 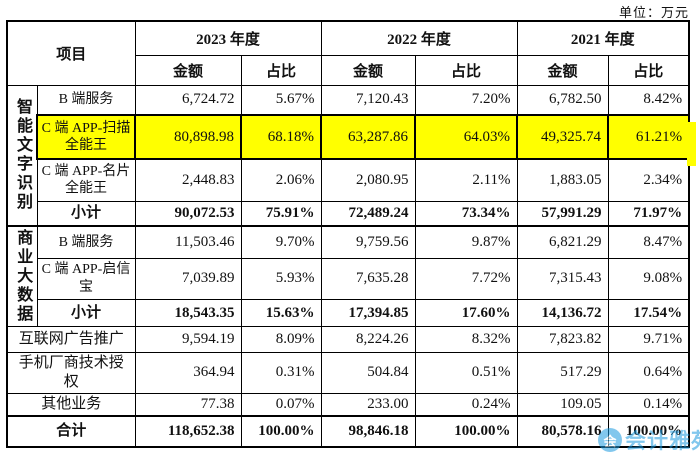 I want to click on cell-ratio: 5.93%, so click(x=281, y=279).